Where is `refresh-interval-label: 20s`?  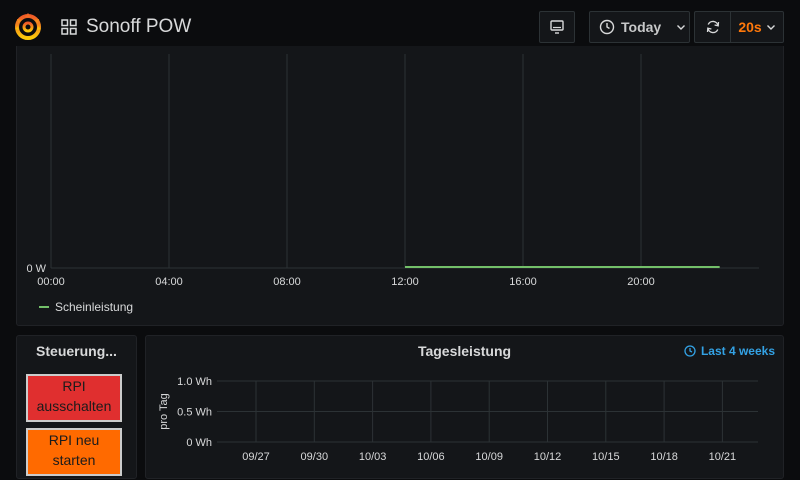
refresh-interval-label: 20s is located at coordinates (750, 27).